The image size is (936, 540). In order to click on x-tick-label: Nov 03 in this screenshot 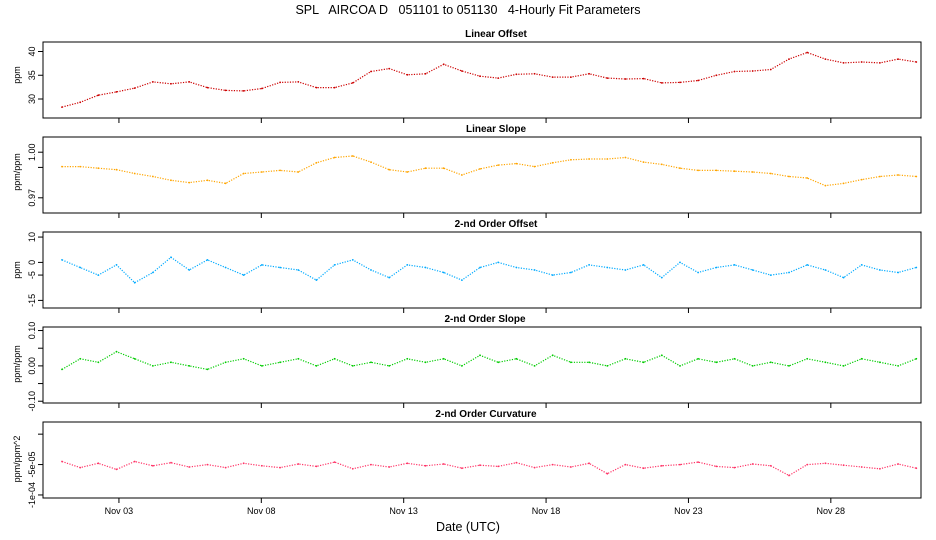, I will do `click(119, 511)`.